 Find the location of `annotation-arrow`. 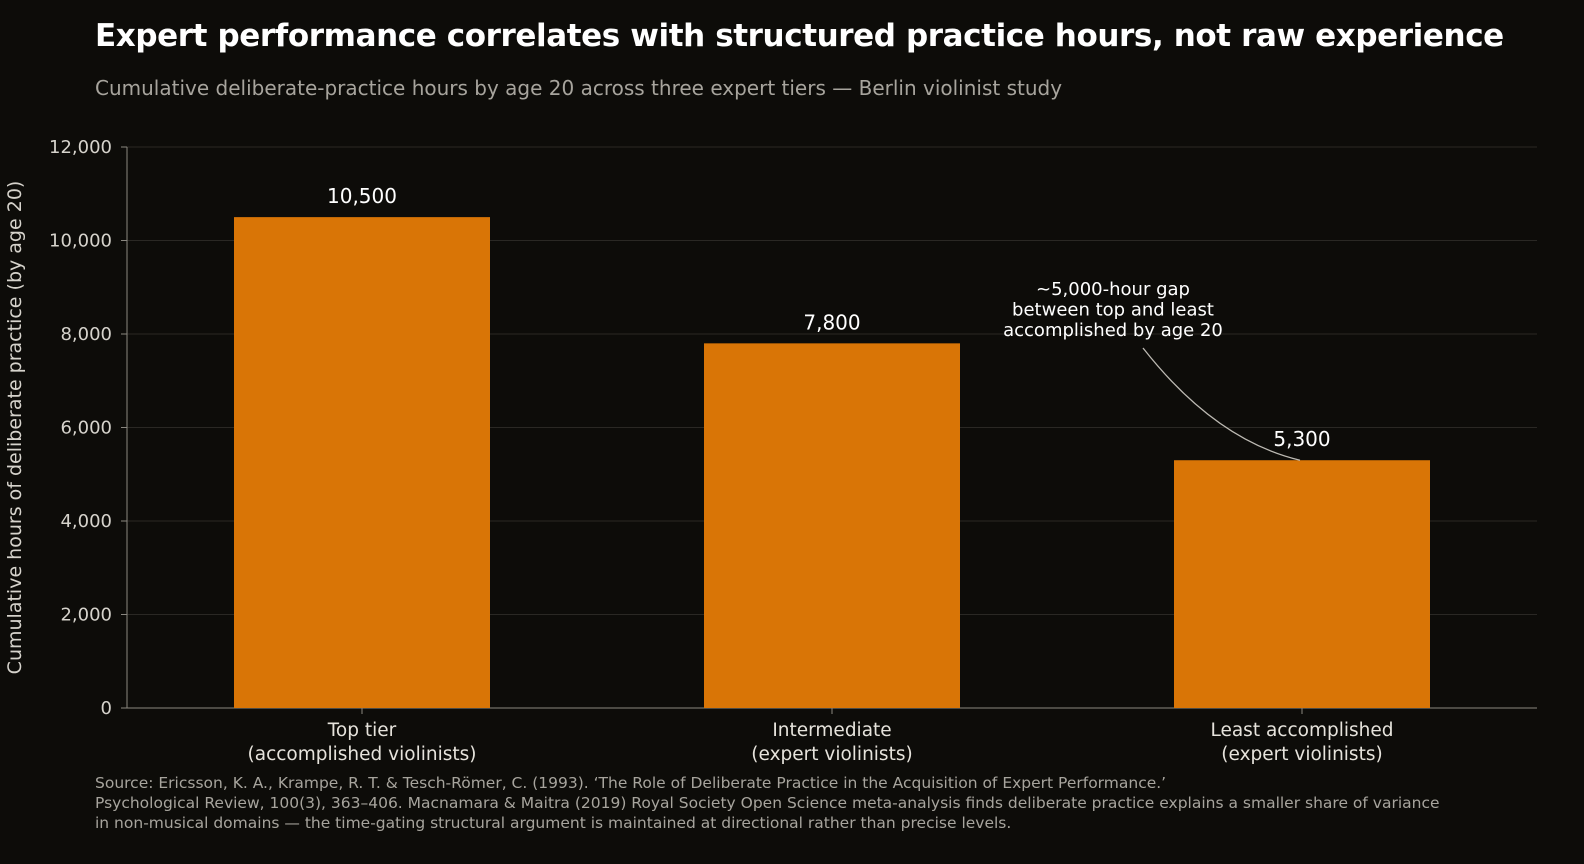

annotation-arrow is located at coordinates (1221, 404).